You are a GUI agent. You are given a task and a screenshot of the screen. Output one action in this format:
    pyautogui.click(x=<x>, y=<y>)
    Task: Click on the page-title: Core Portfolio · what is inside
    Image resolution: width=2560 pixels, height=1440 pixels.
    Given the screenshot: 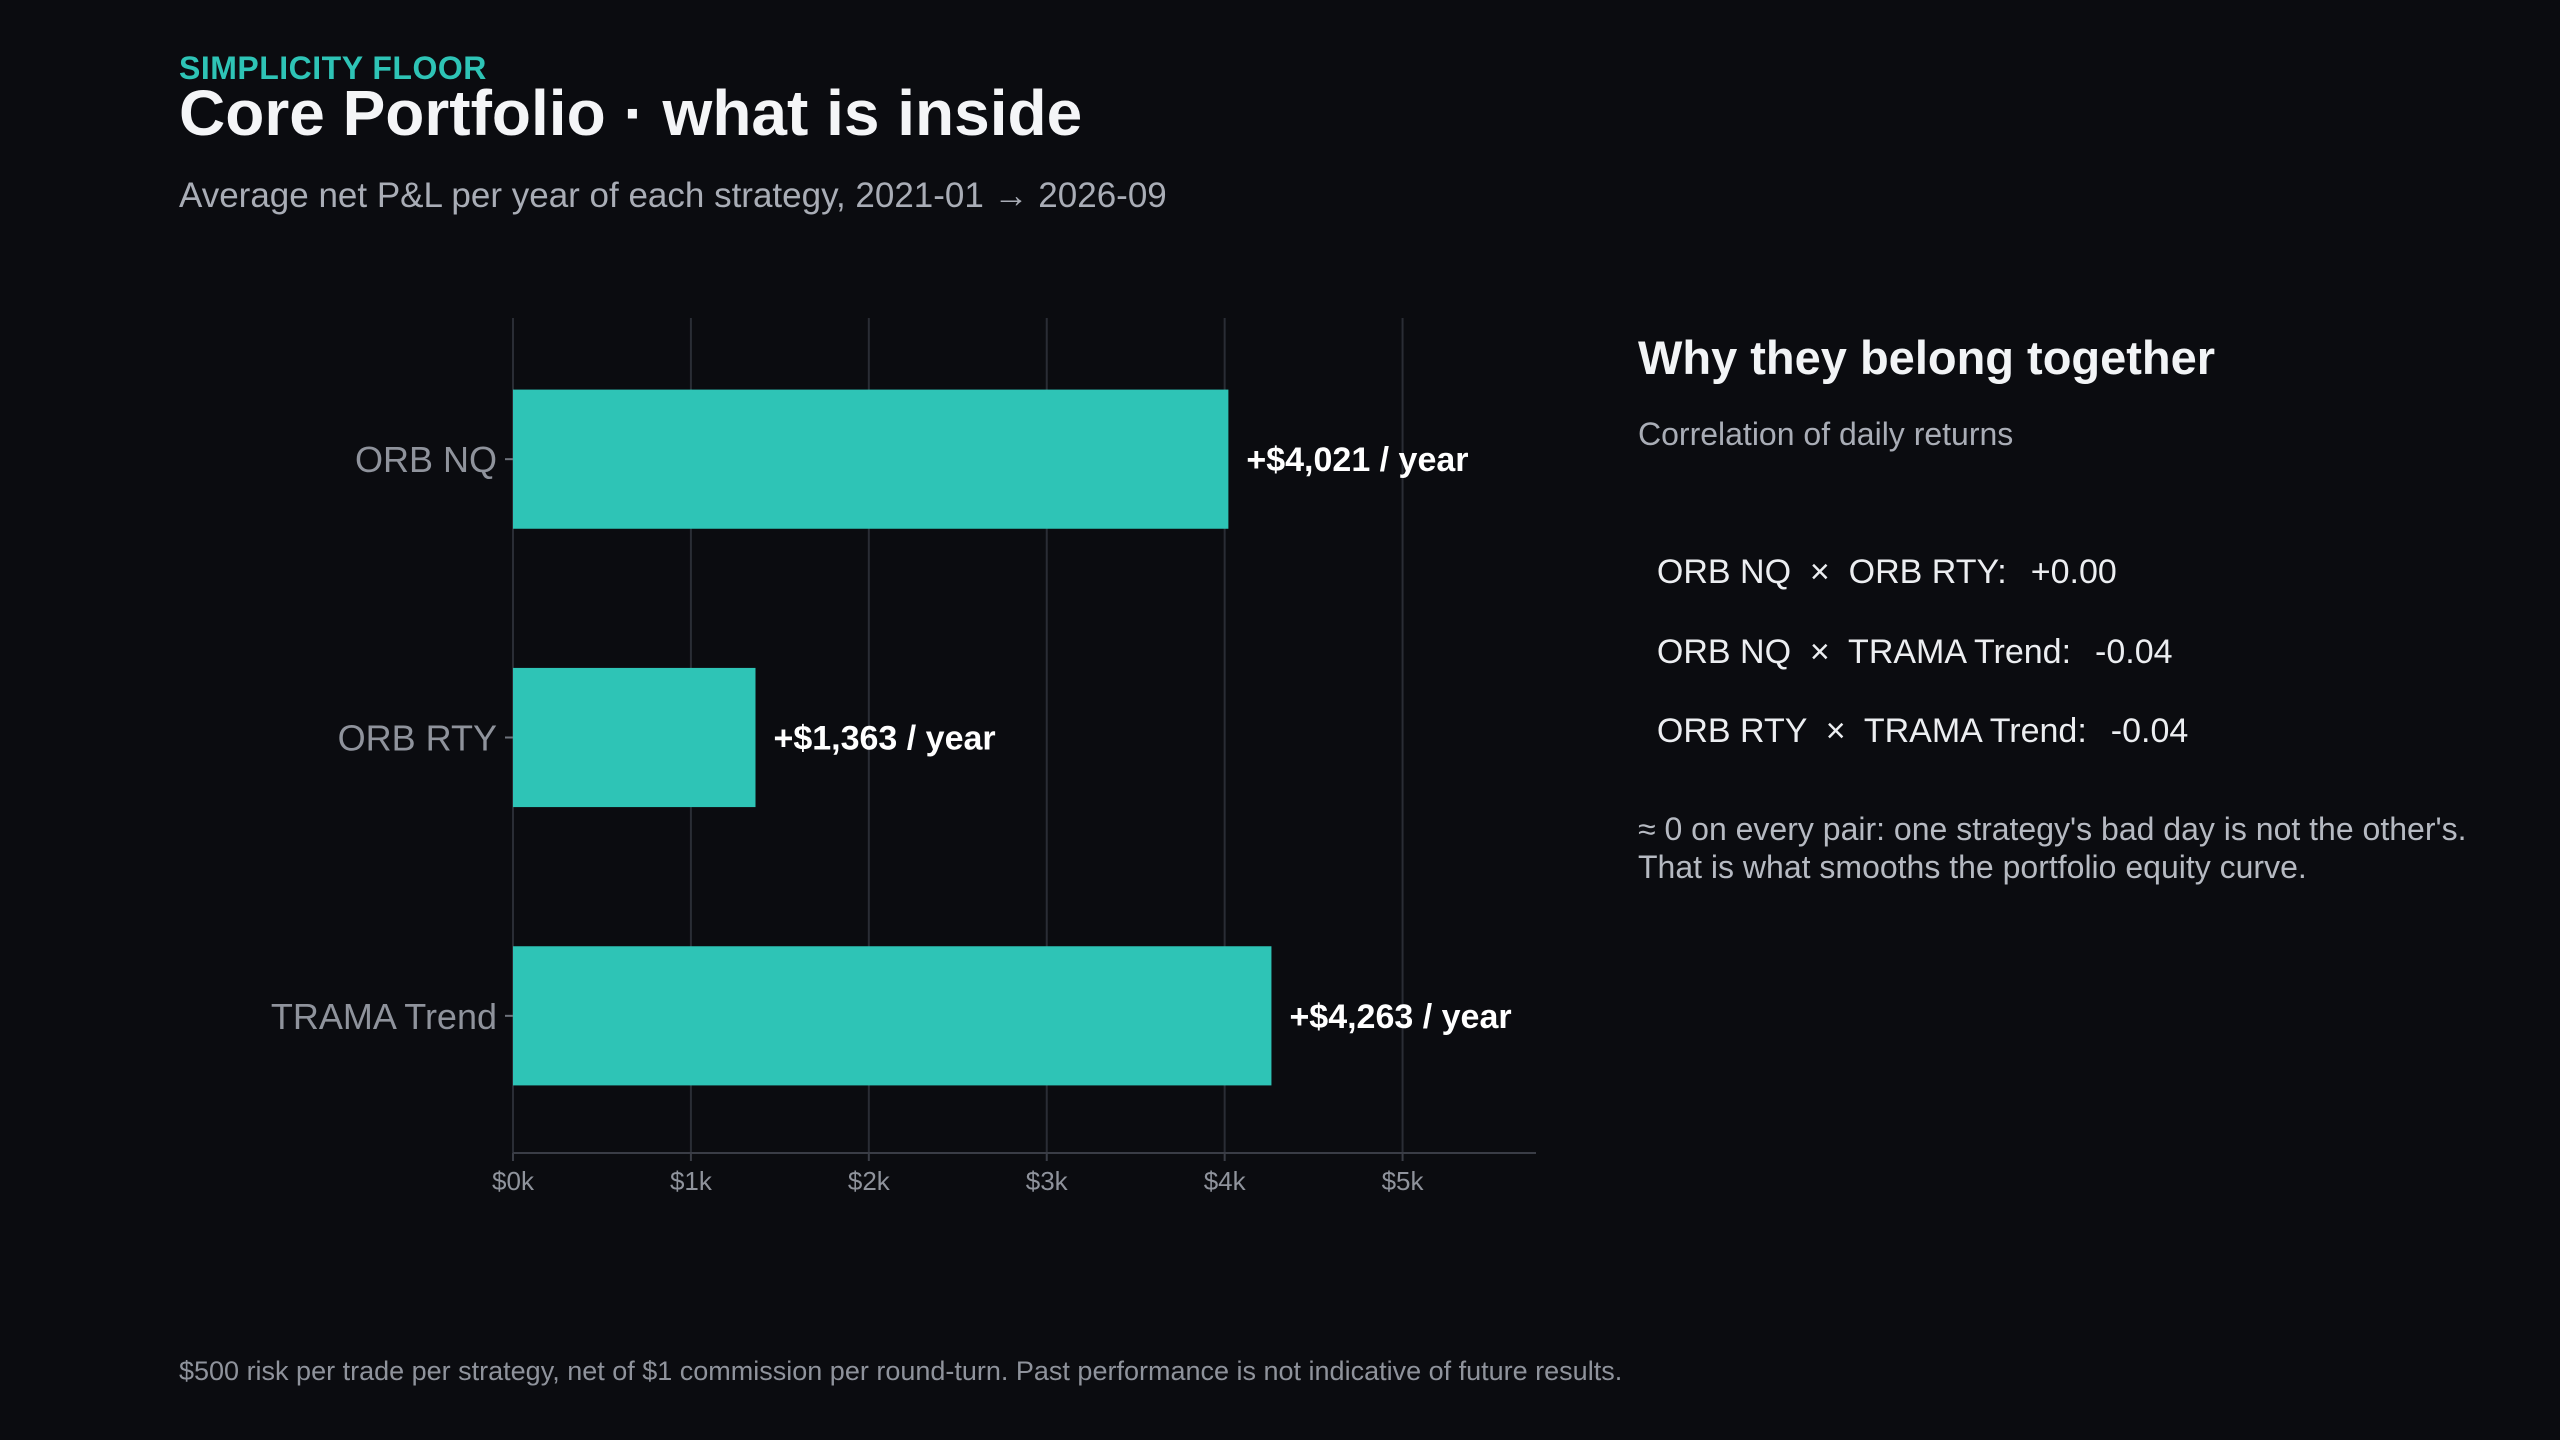 What is the action you would take?
    pyautogui.click(x=631, y=113)
    